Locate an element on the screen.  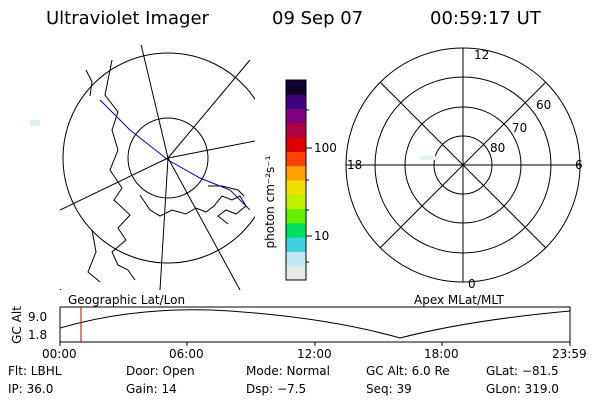
mlt-label-6: 6 is located at coordinates (579, 165).